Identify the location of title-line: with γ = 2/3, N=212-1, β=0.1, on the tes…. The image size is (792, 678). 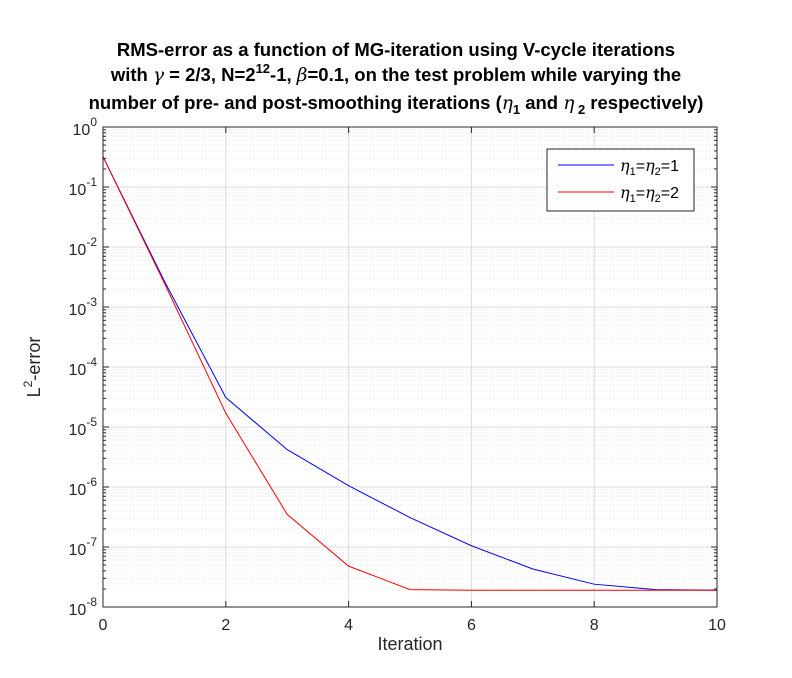
(395, 73).